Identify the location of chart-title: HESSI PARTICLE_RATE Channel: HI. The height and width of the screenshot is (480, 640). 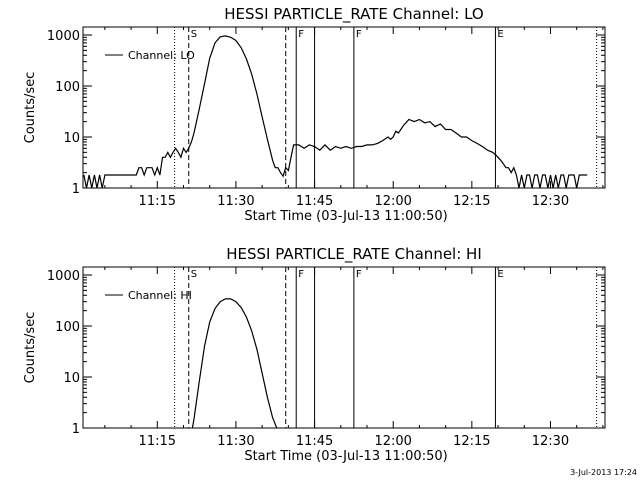
(354, 254).